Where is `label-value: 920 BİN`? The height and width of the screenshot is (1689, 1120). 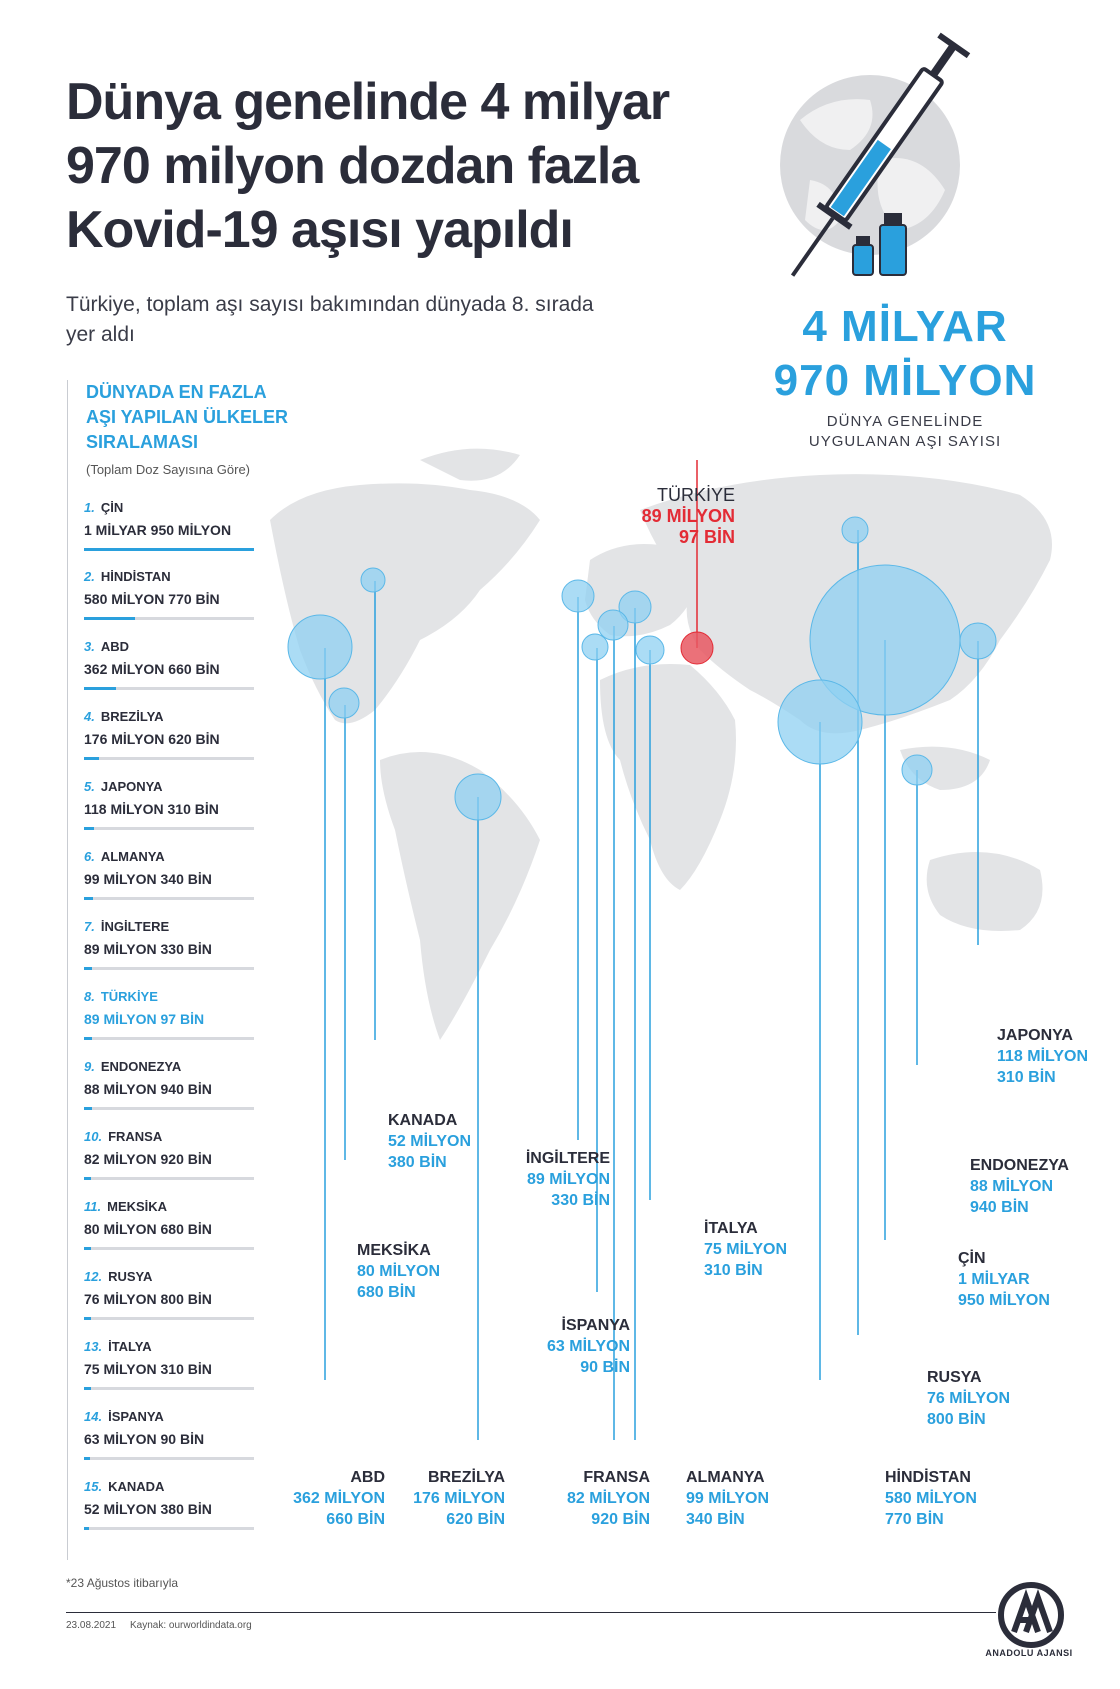
label-value: 920 BİN is located at coordinates (620, 1519).